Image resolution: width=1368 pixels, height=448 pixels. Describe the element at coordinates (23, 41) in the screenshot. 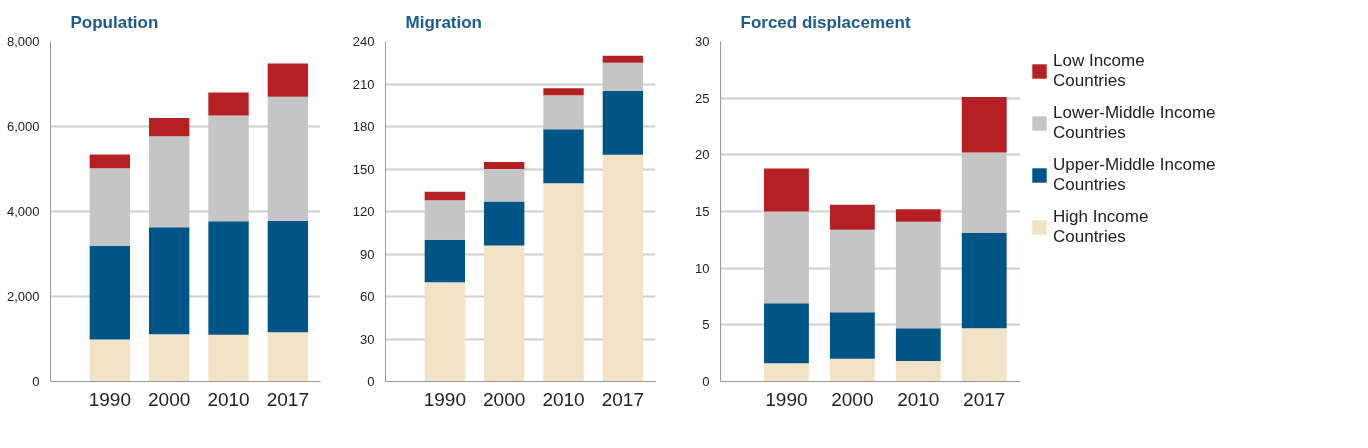

I see `y-tick-label: 8,000` at that location.